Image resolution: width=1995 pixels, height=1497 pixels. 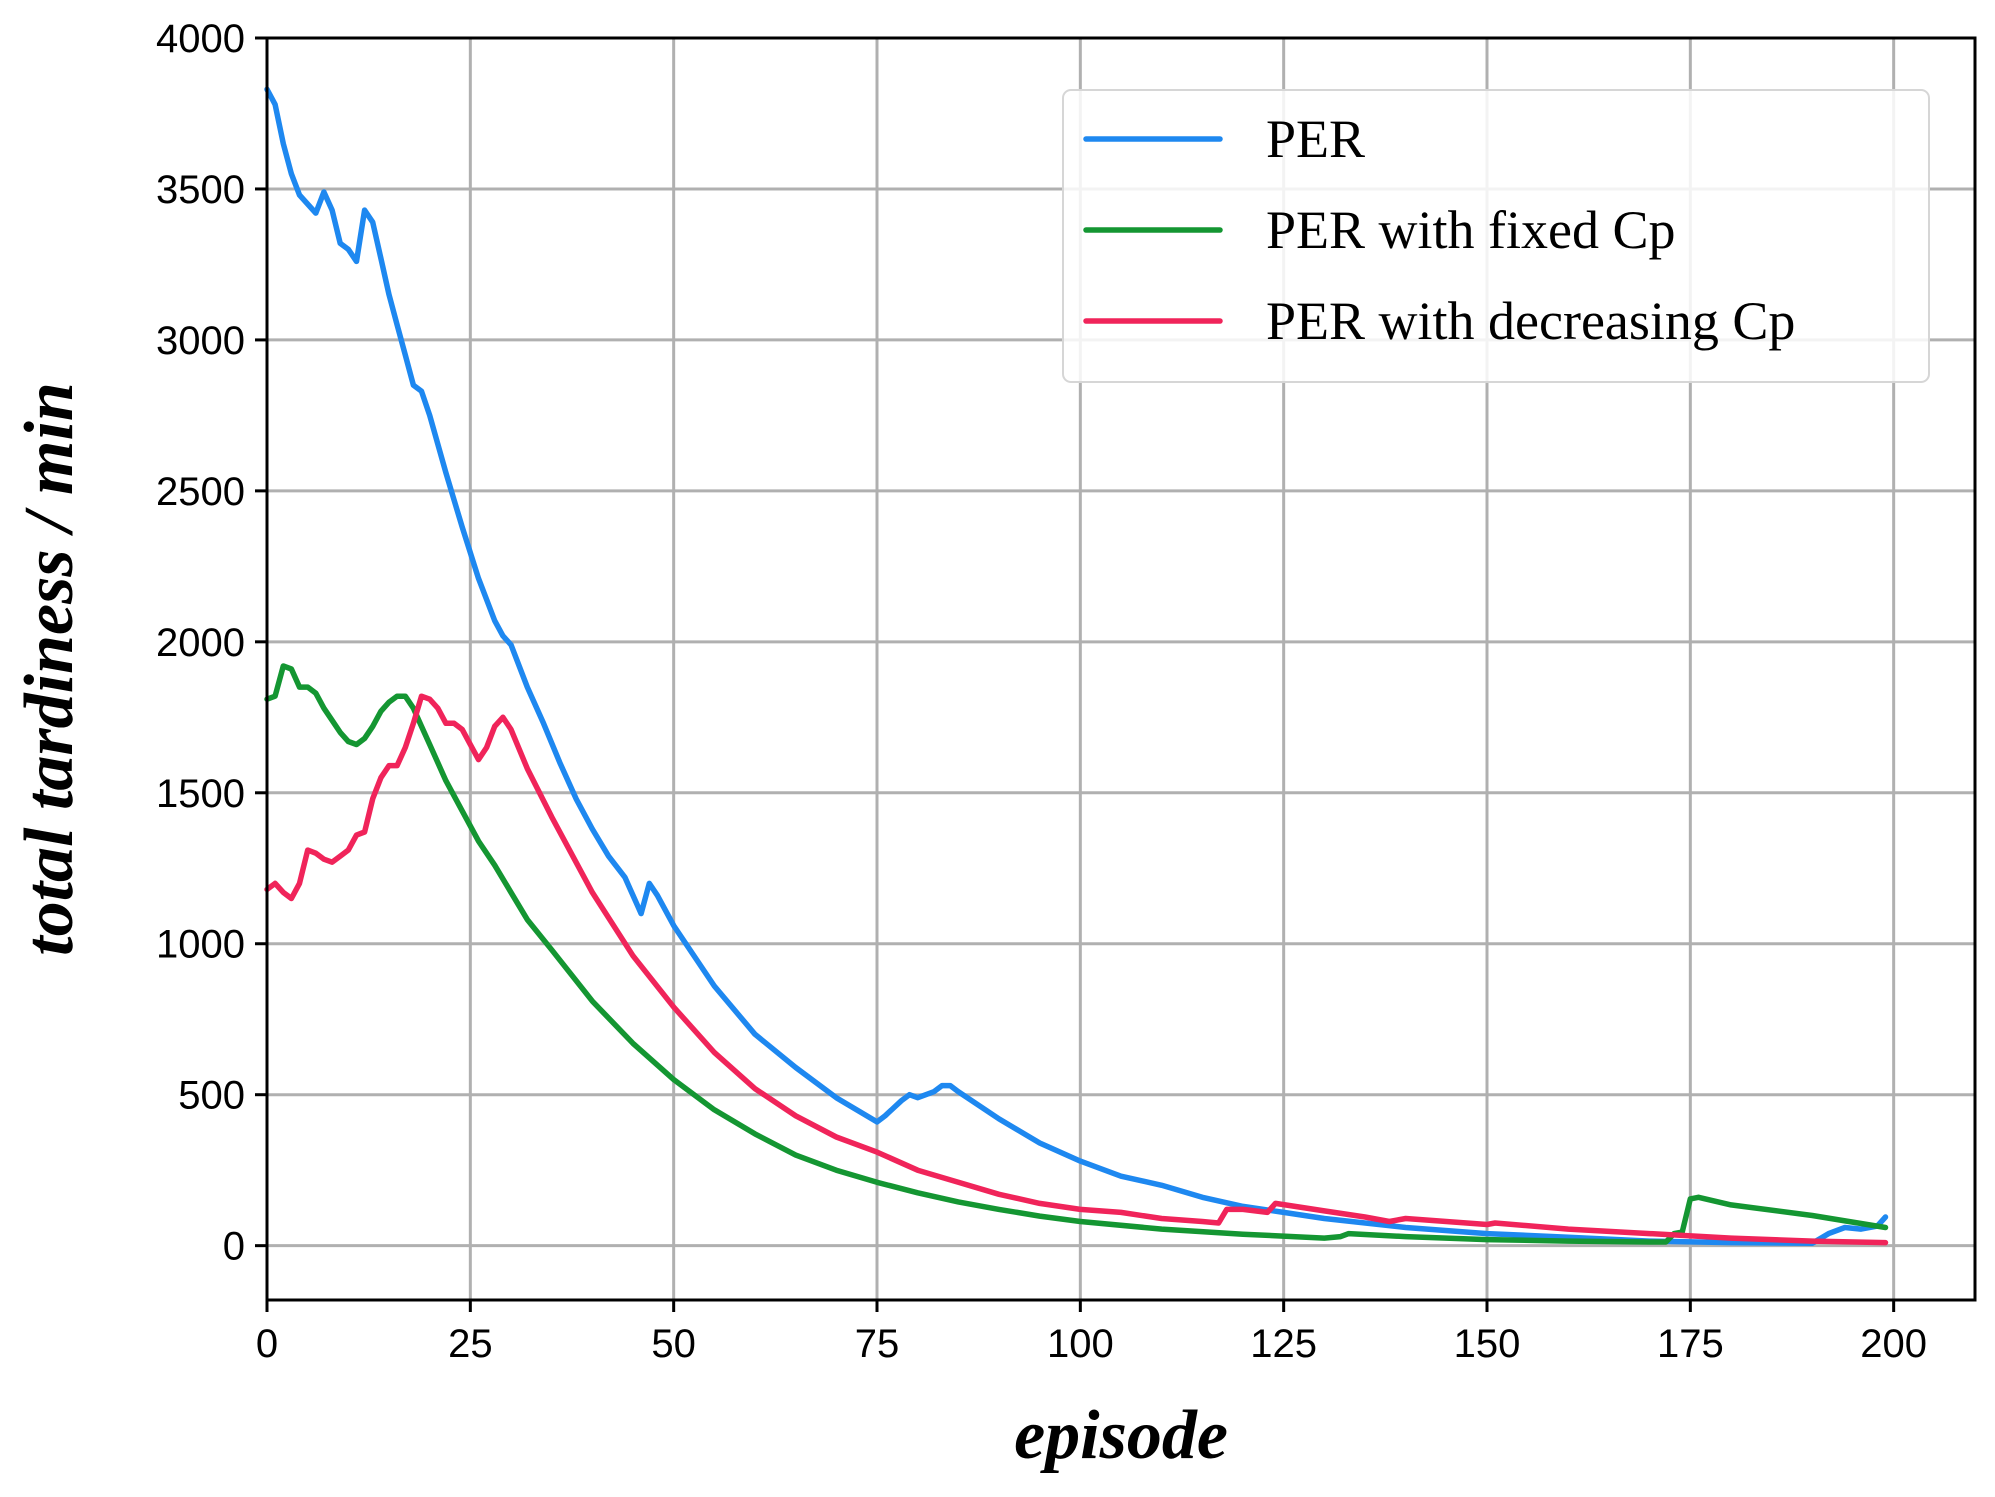 What do you see at coordinates (1690, 1344) in the screenshot?
I see `x-tick-label: 175` at bounding box center [1690, 1344].